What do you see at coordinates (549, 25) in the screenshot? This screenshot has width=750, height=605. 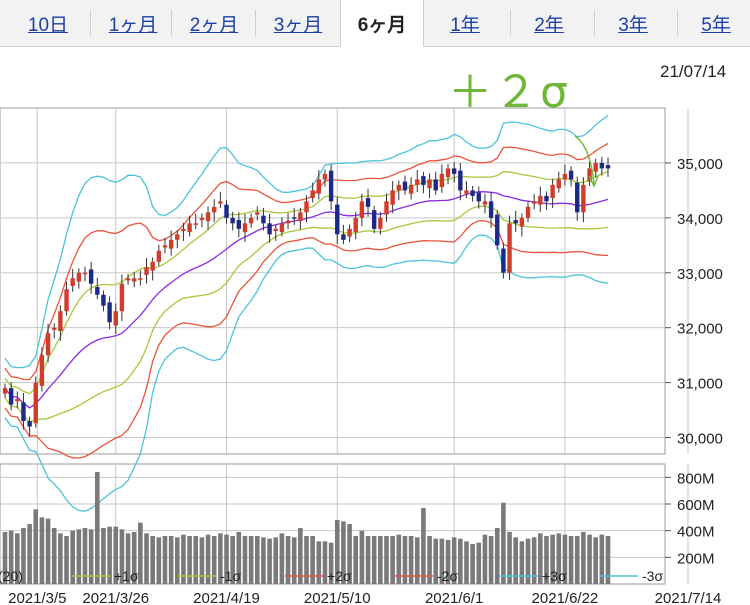 I see `tab-6: 2年` at bounding box center [549, 25].